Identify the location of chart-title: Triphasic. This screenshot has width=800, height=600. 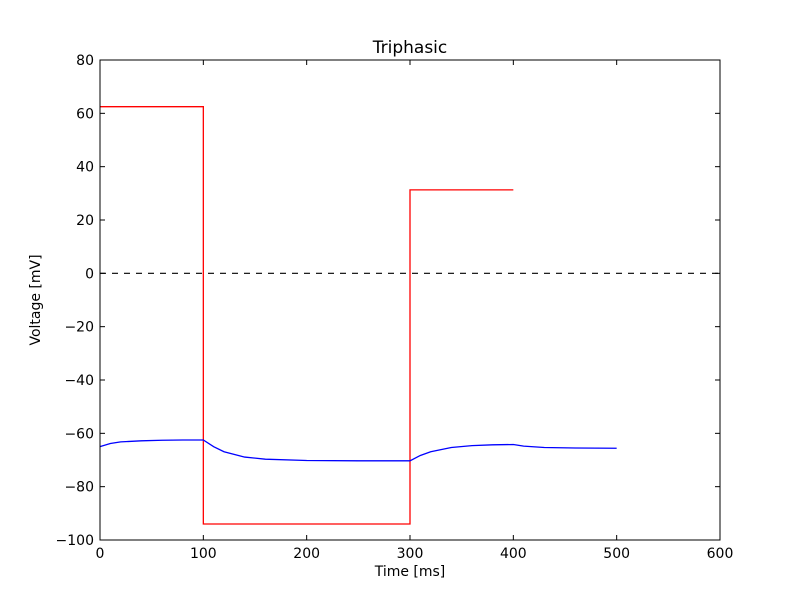
(410, 48).